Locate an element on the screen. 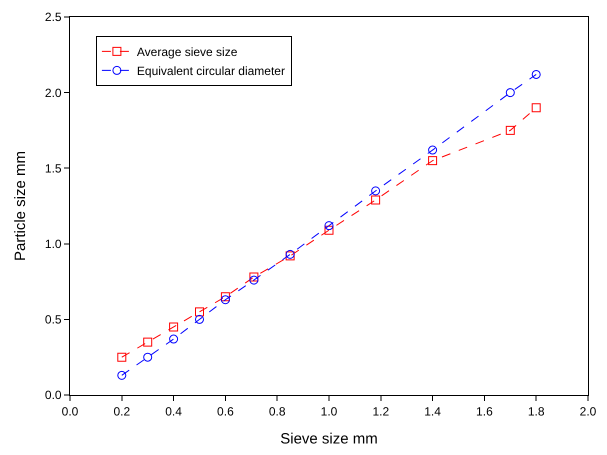  x-tick-label: 1.4 is located at coordinates (433, 411).